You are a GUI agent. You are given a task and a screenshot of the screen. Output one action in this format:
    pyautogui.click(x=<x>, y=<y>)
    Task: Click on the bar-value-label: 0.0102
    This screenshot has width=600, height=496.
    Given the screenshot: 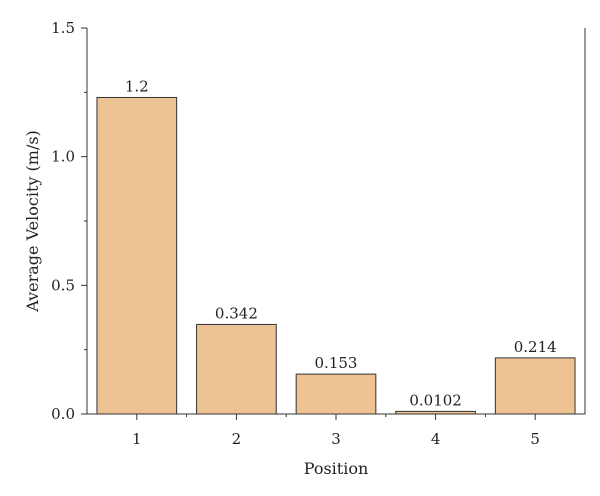 What is the action you would take?
    pyautogui.click(x=435, y=400)
    